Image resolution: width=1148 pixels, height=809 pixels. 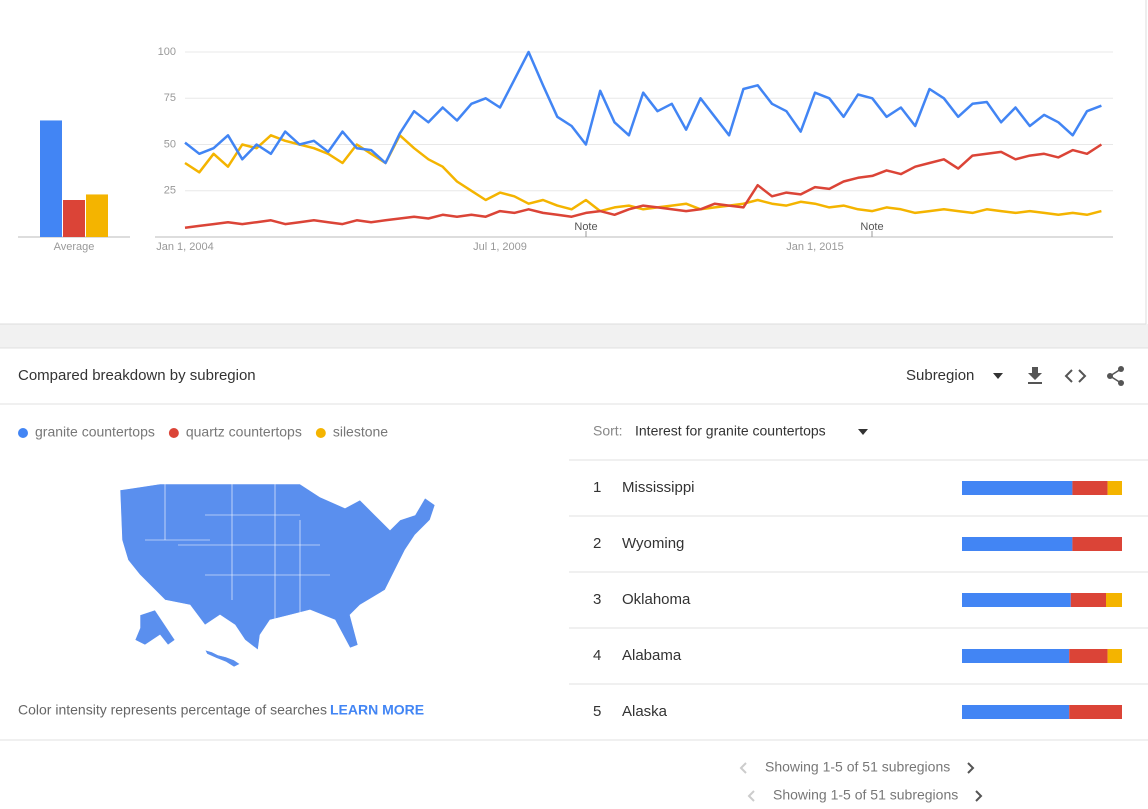 What do you see at coordinates (645, 711) in the screenshot?
I see `region-name: Alaska` at bounding box center [645, 711].